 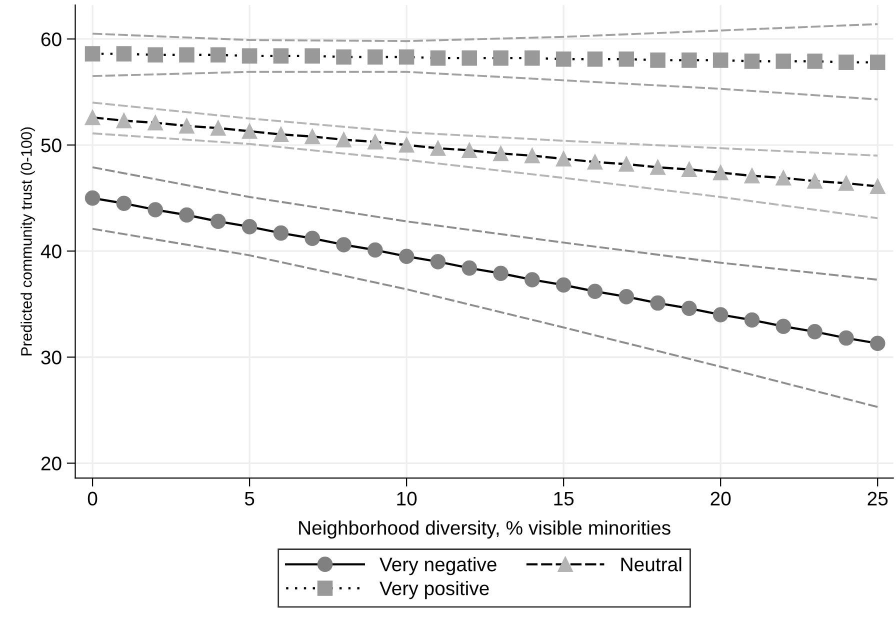 I want to click on x-tick-label: 15, so click(x=564, y=499).